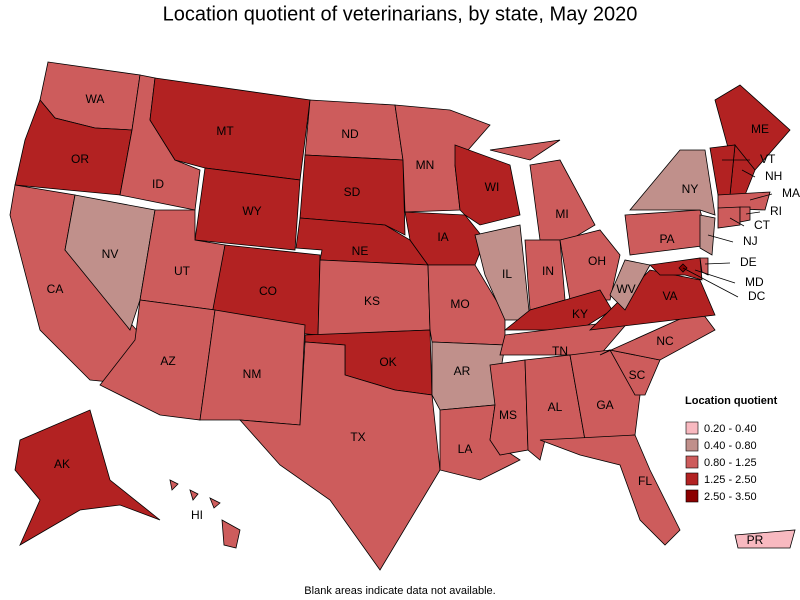 The width and height of the screenshot is (800, 600). What do you see at coordinates (730, 463) in the screenshot?
I see `legend-label: 0.80 - 1.25` at bounding box center [730, 463].